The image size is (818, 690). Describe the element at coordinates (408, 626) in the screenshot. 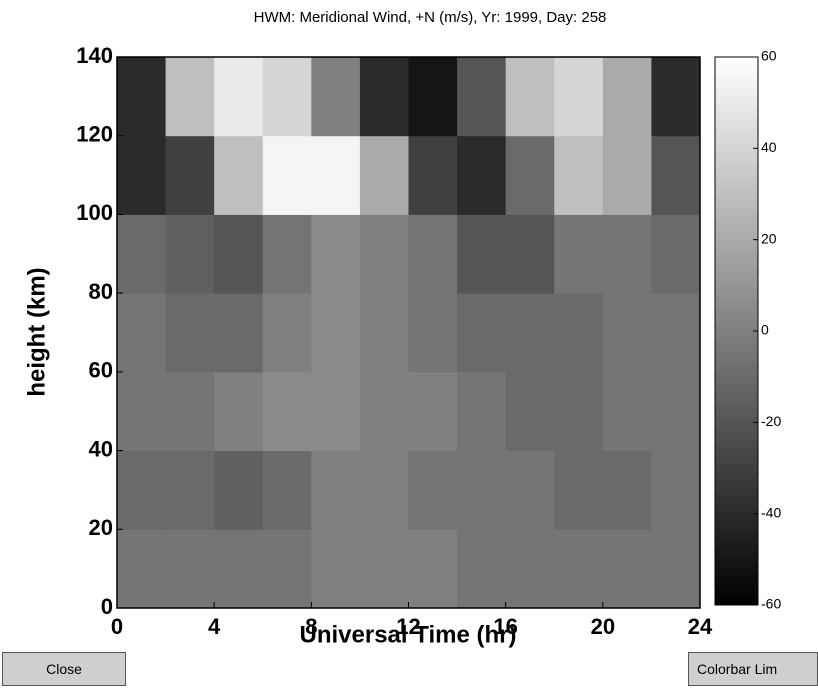

I see `x-tick-label: 12` at that location.